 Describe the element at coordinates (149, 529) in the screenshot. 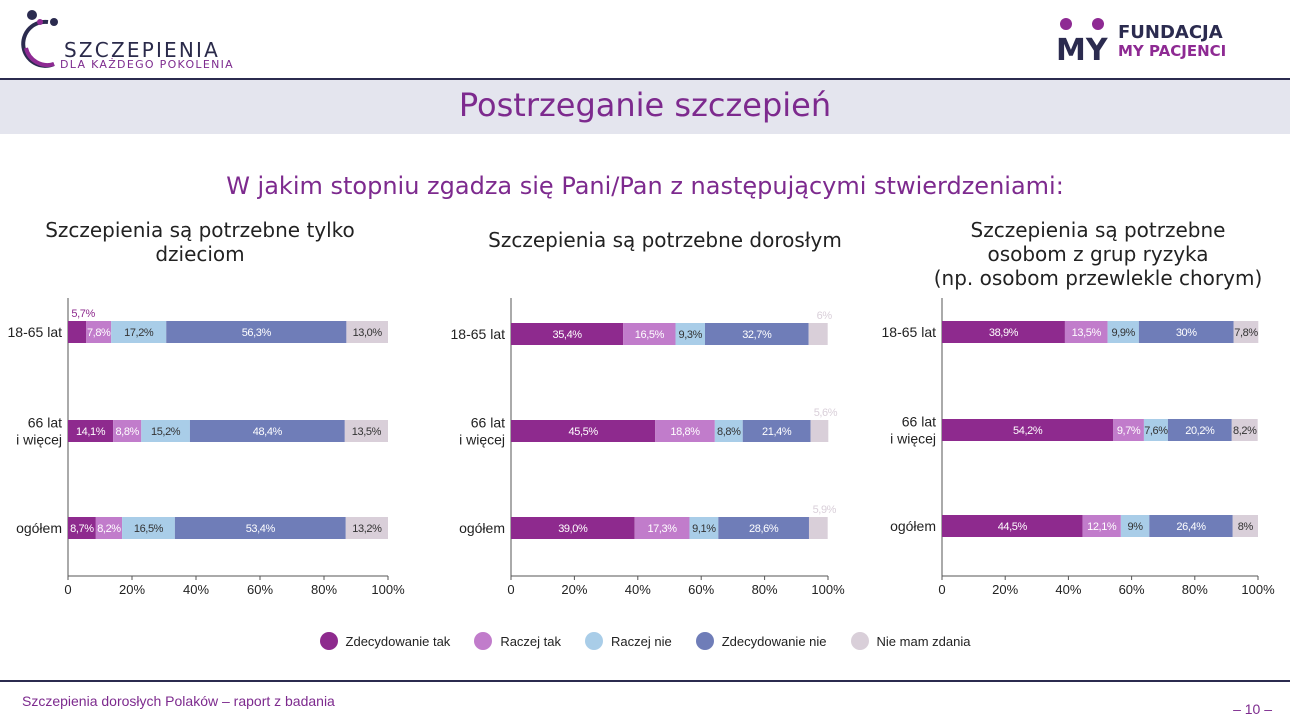

I see `chart-0-data-label: 16,5%` at that location.